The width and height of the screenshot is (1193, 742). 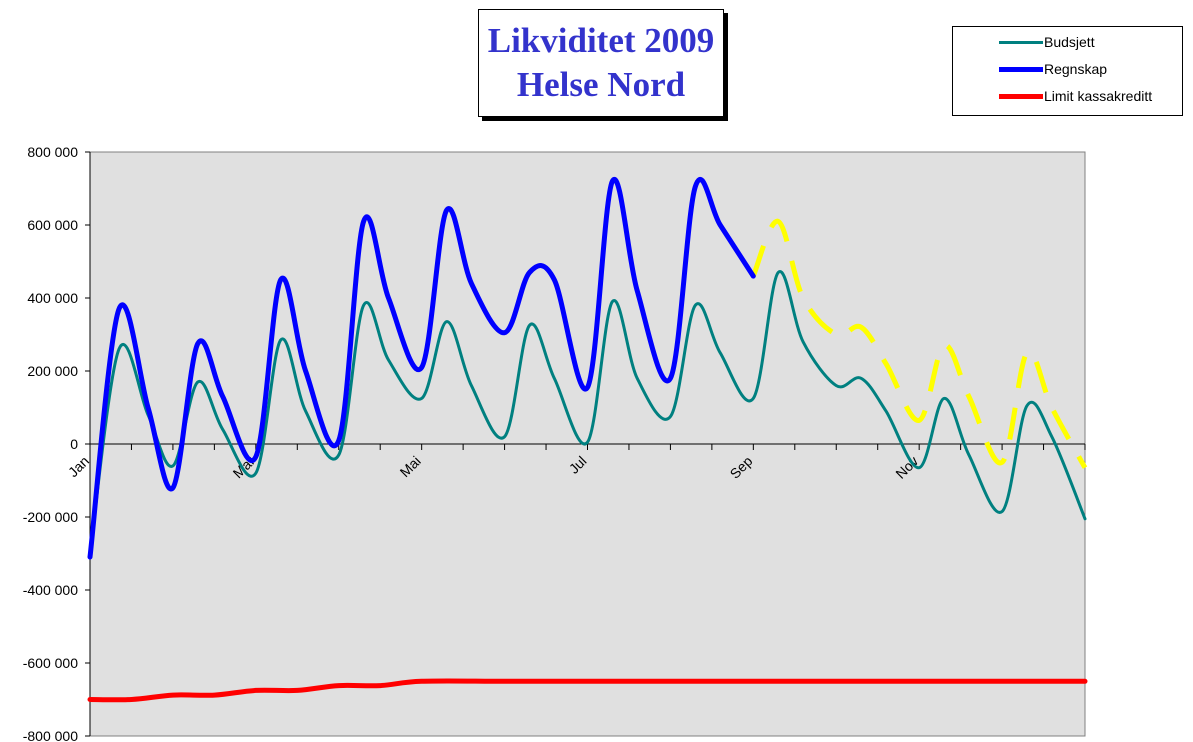 What do you see at coordinates (1021, 96) in the screenshot?
I see `legend-swatch-limit` at bounding box center [1021, 96].